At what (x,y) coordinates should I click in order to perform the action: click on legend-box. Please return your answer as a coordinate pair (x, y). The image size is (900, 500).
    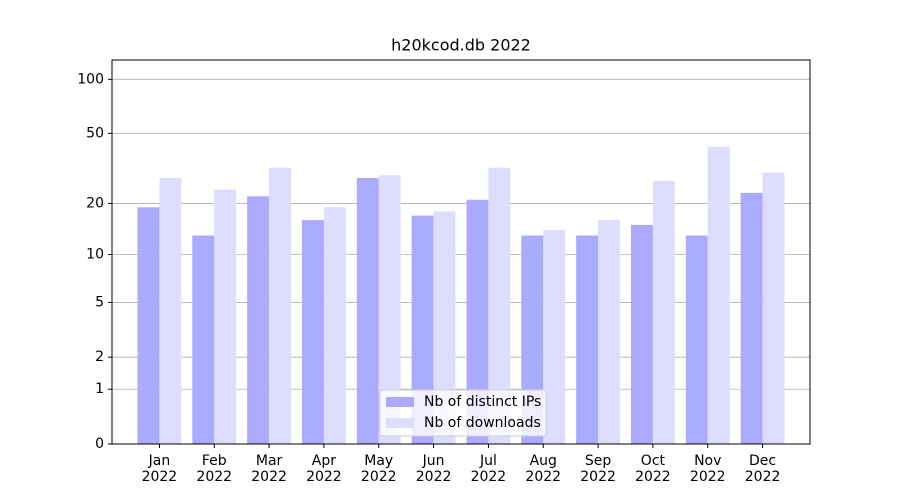
    Looking at the image, I should click on (463, 413).